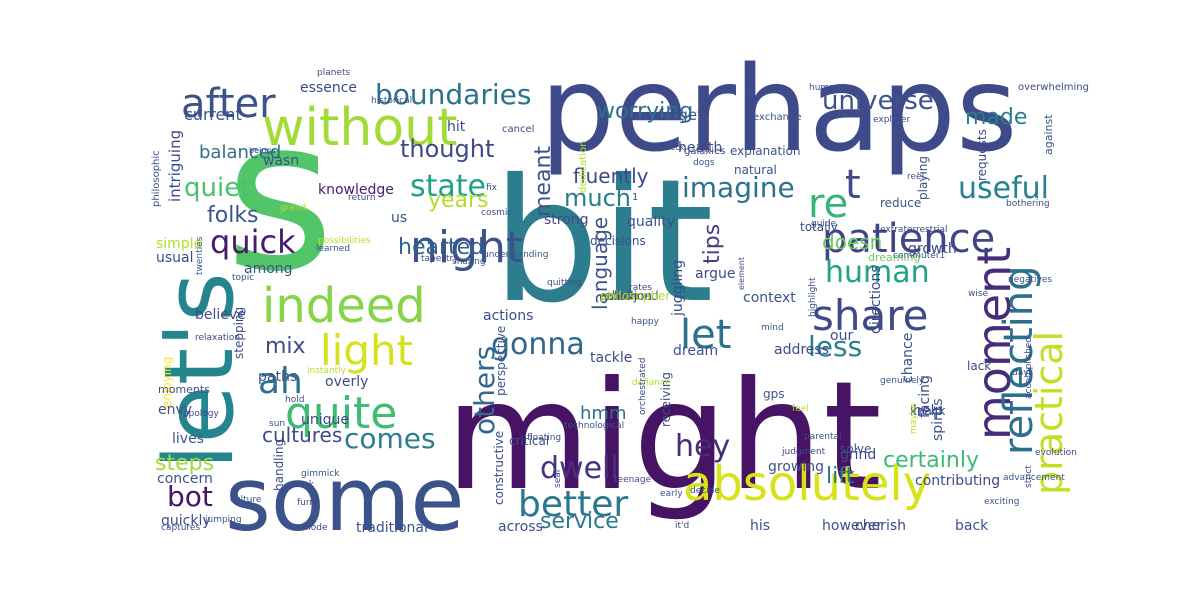 The image size is (1200, 600). What do you see at coordinates (308, 503) in the screenshot?
I see `word-furry: furry` at bounding box center [308, 503].